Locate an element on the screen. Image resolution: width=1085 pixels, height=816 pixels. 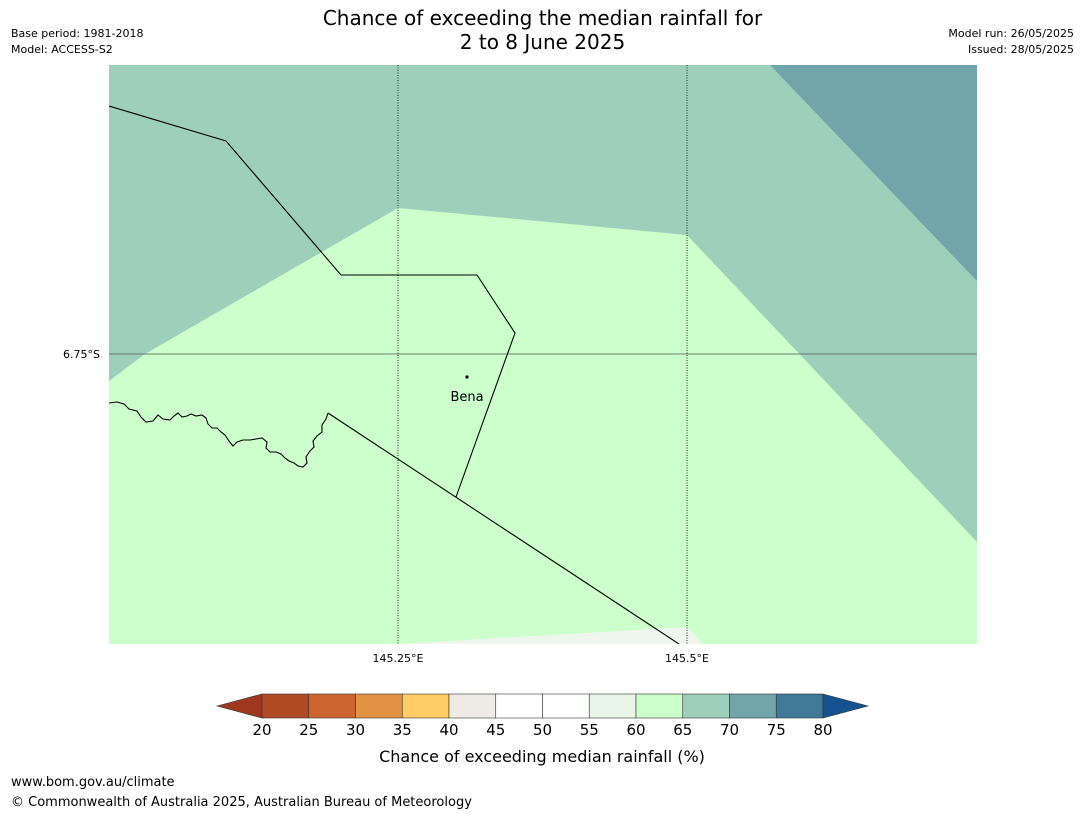
legend-title: Chance of exceeding median rainfall (%) is located at coordinates (542, 756).